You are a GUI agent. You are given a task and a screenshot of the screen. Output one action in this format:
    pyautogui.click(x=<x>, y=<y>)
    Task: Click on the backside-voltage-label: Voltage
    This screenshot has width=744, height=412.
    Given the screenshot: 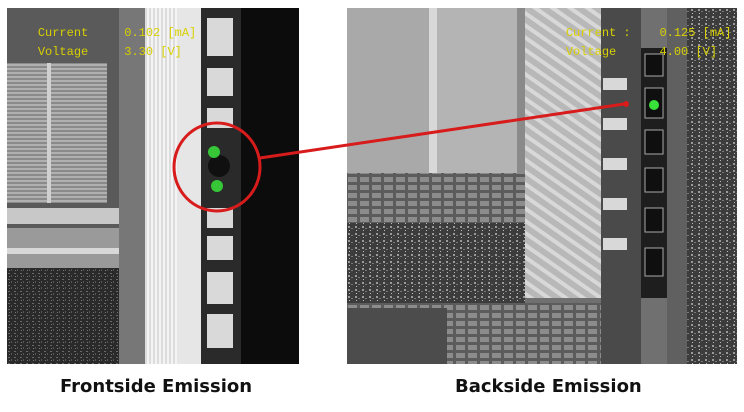 What is the action you would take?
    pyautogui.click(x=591, y=52)
    